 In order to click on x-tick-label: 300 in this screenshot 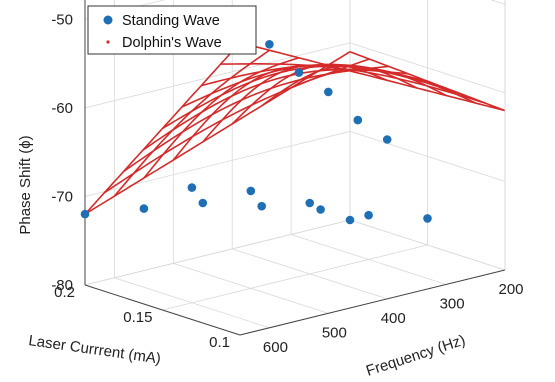, I will do `click(452, 303)`.